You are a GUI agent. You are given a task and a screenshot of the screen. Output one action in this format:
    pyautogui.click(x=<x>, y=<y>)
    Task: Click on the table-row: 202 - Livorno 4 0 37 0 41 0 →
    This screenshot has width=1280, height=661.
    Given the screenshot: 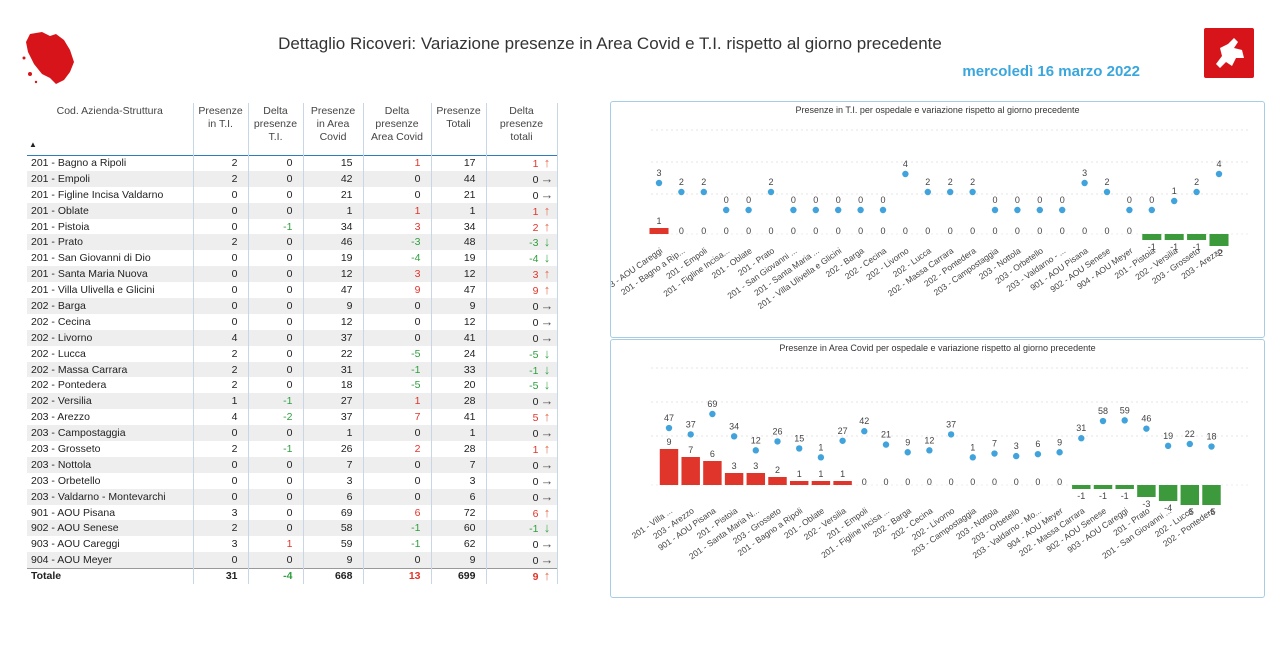 What is the action you would take?
    pyautogui.click(x=292, y=337)
    